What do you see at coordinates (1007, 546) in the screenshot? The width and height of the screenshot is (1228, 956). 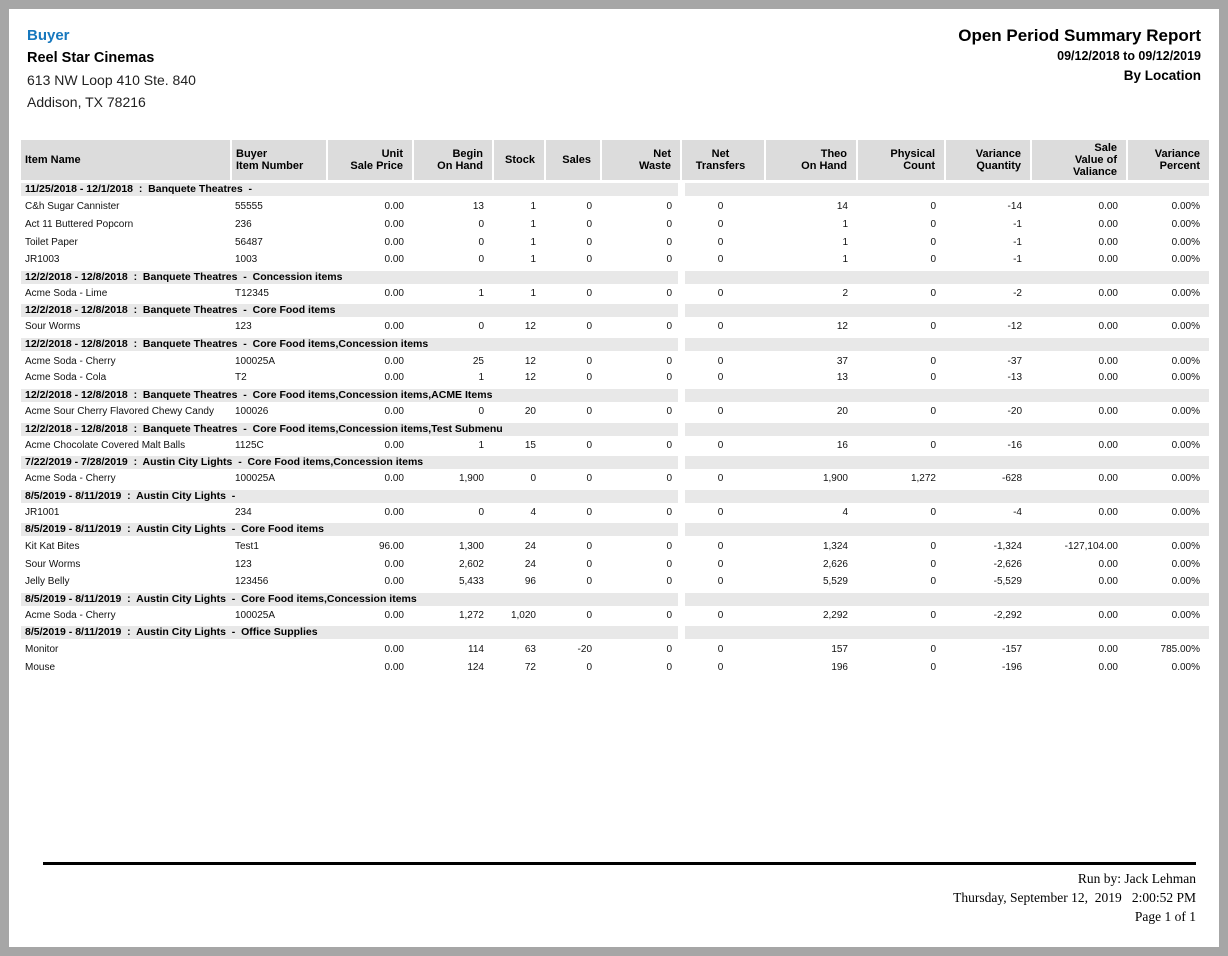 I see `cell-10: -1,324` at bounding box center [1007, 546].